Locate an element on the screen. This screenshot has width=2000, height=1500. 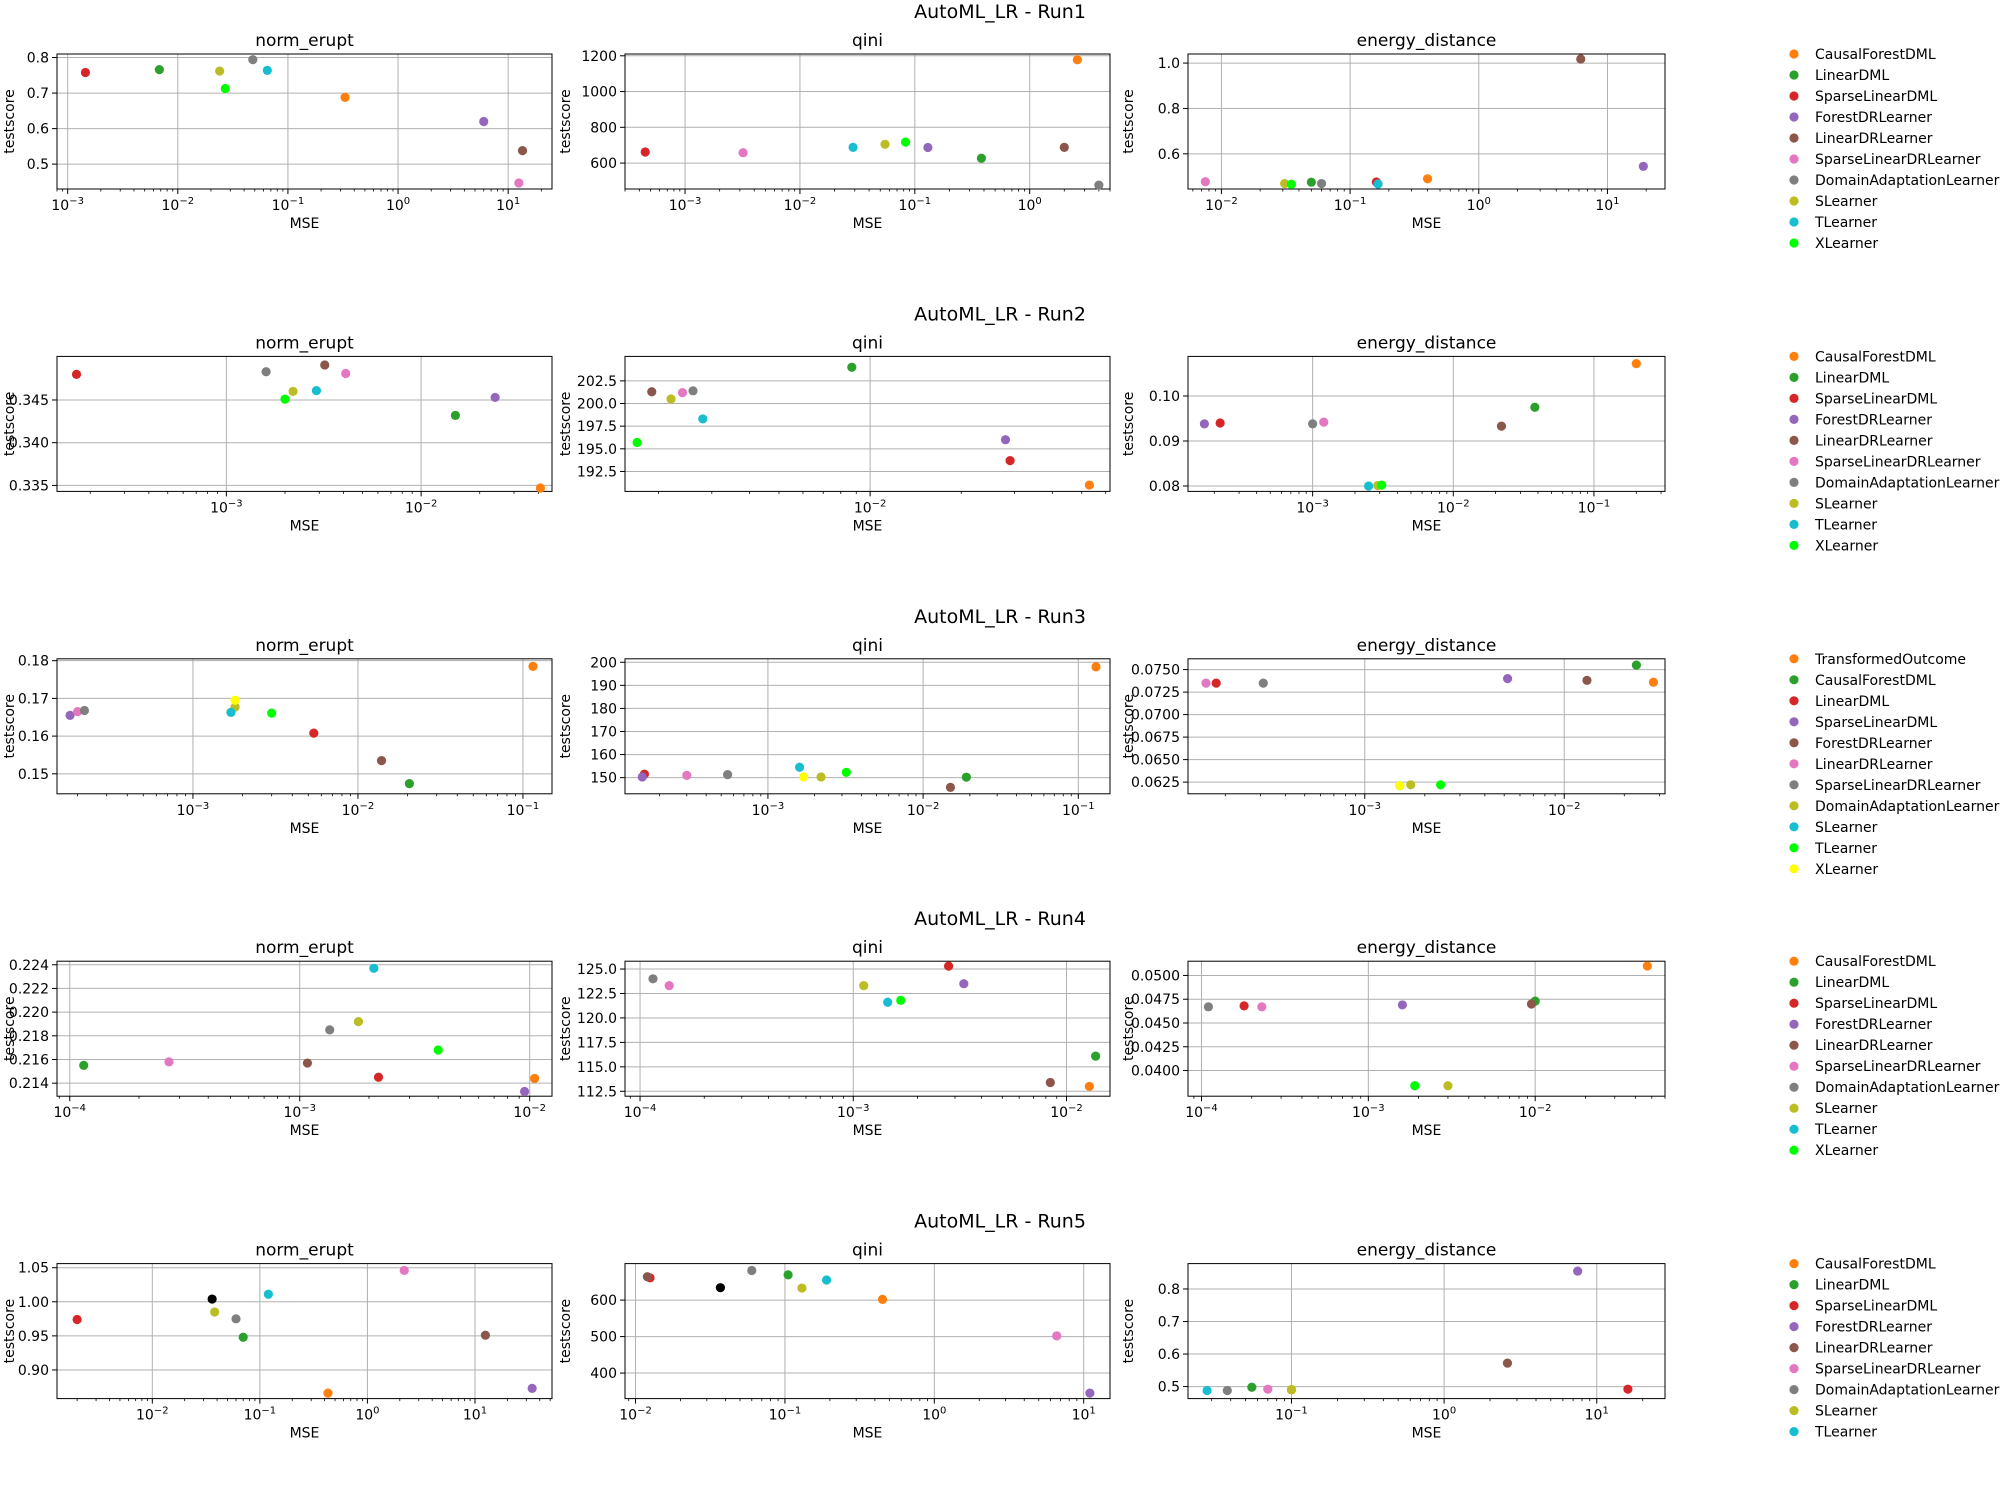
y-tick-label: 122.5 is located at coordinates (597, 994).